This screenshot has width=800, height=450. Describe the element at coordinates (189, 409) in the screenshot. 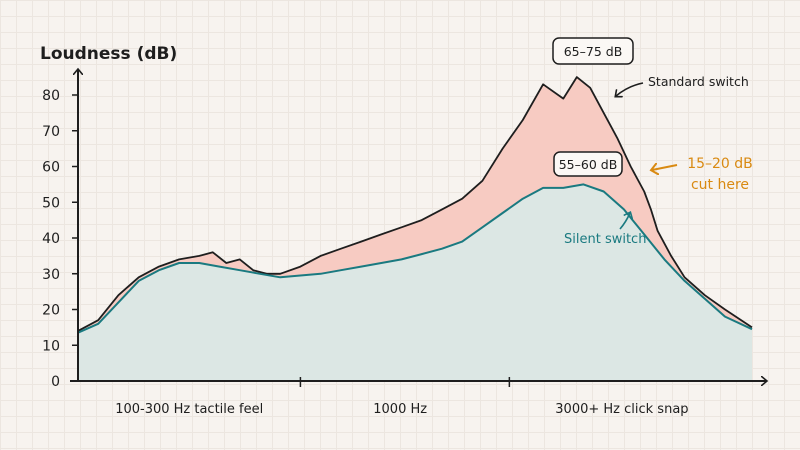

I see `x-category-label: 100-300 Hz tactile feel` at that location.